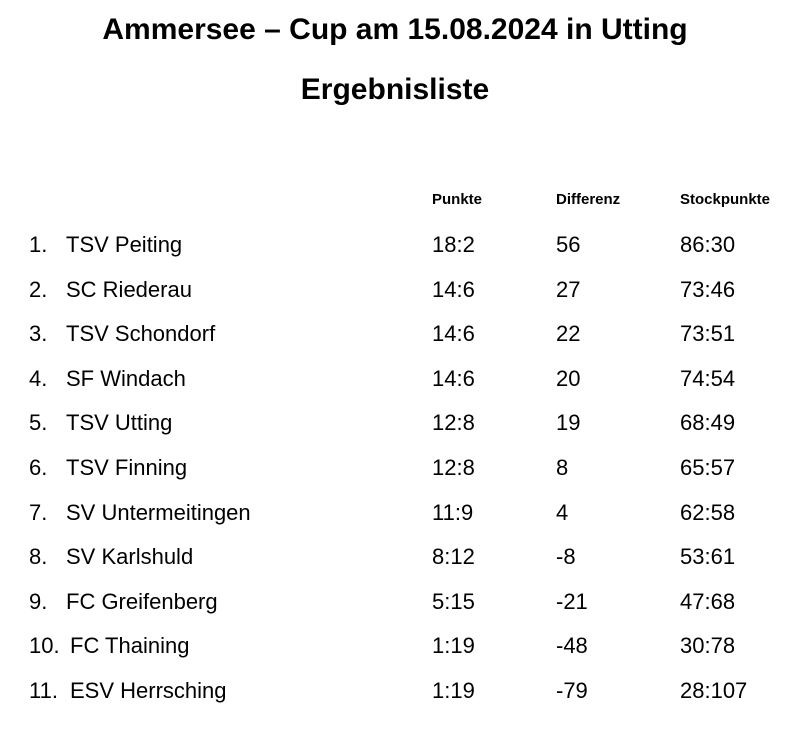  I want to click on table-row: 8. SV Karlshuld 8:12 -8 53:61, so click(400, 563).